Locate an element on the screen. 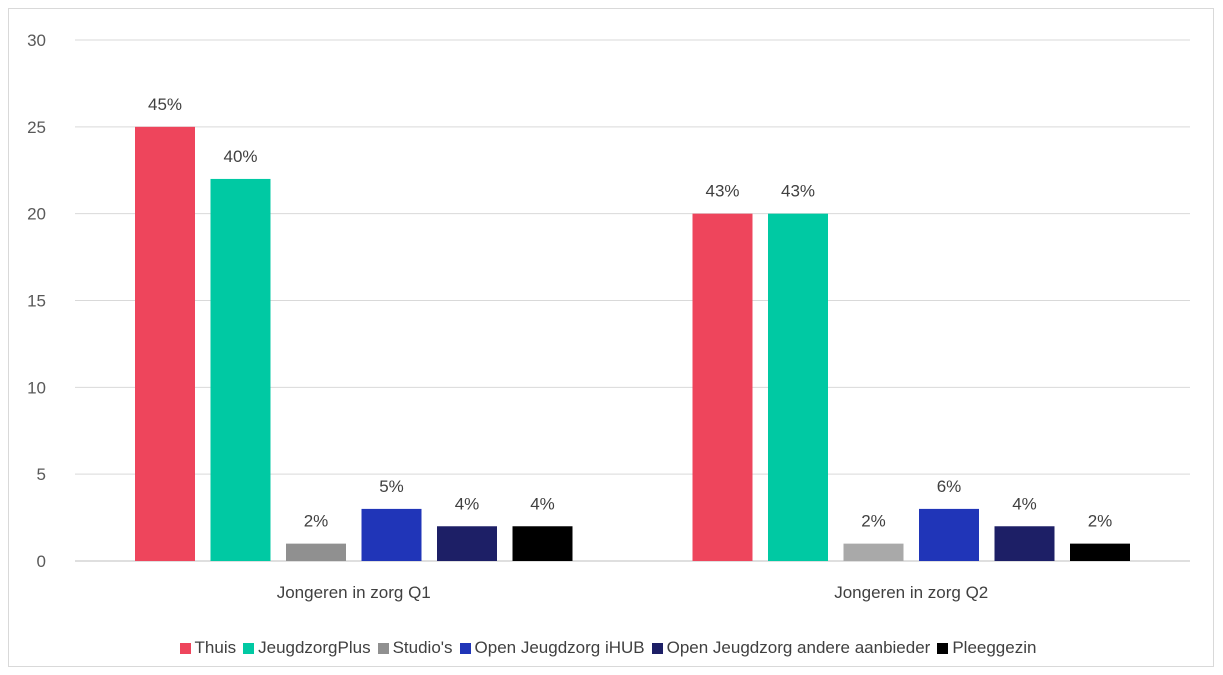  bar-thuis-q2 is located at coordinates (722, 387).